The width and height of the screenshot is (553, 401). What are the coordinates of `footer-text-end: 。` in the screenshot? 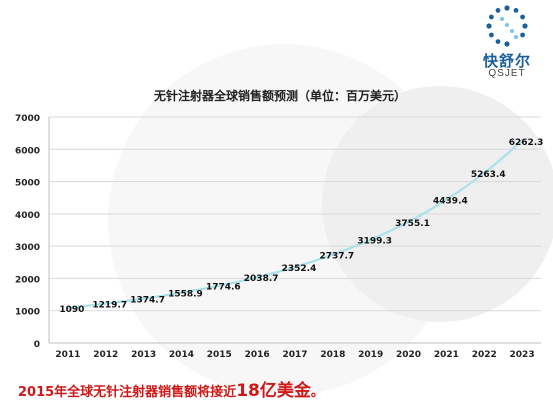 It's located at (317, 392).